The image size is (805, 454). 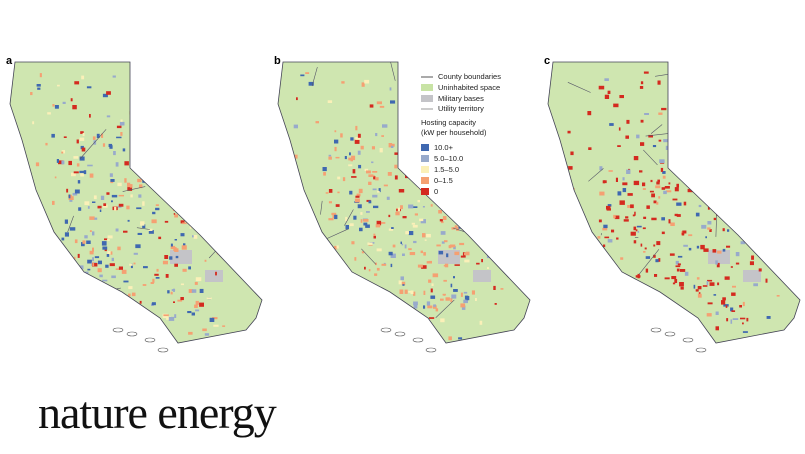 What do you see at coordinates (425, 158) in the screenshot?
I see `legend-swatch` at bounding box center [425, 158].